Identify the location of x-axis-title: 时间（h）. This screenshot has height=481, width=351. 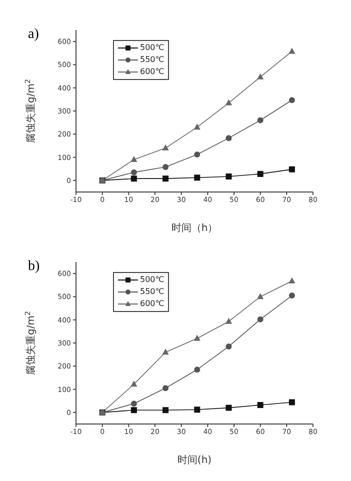
(194, 228).